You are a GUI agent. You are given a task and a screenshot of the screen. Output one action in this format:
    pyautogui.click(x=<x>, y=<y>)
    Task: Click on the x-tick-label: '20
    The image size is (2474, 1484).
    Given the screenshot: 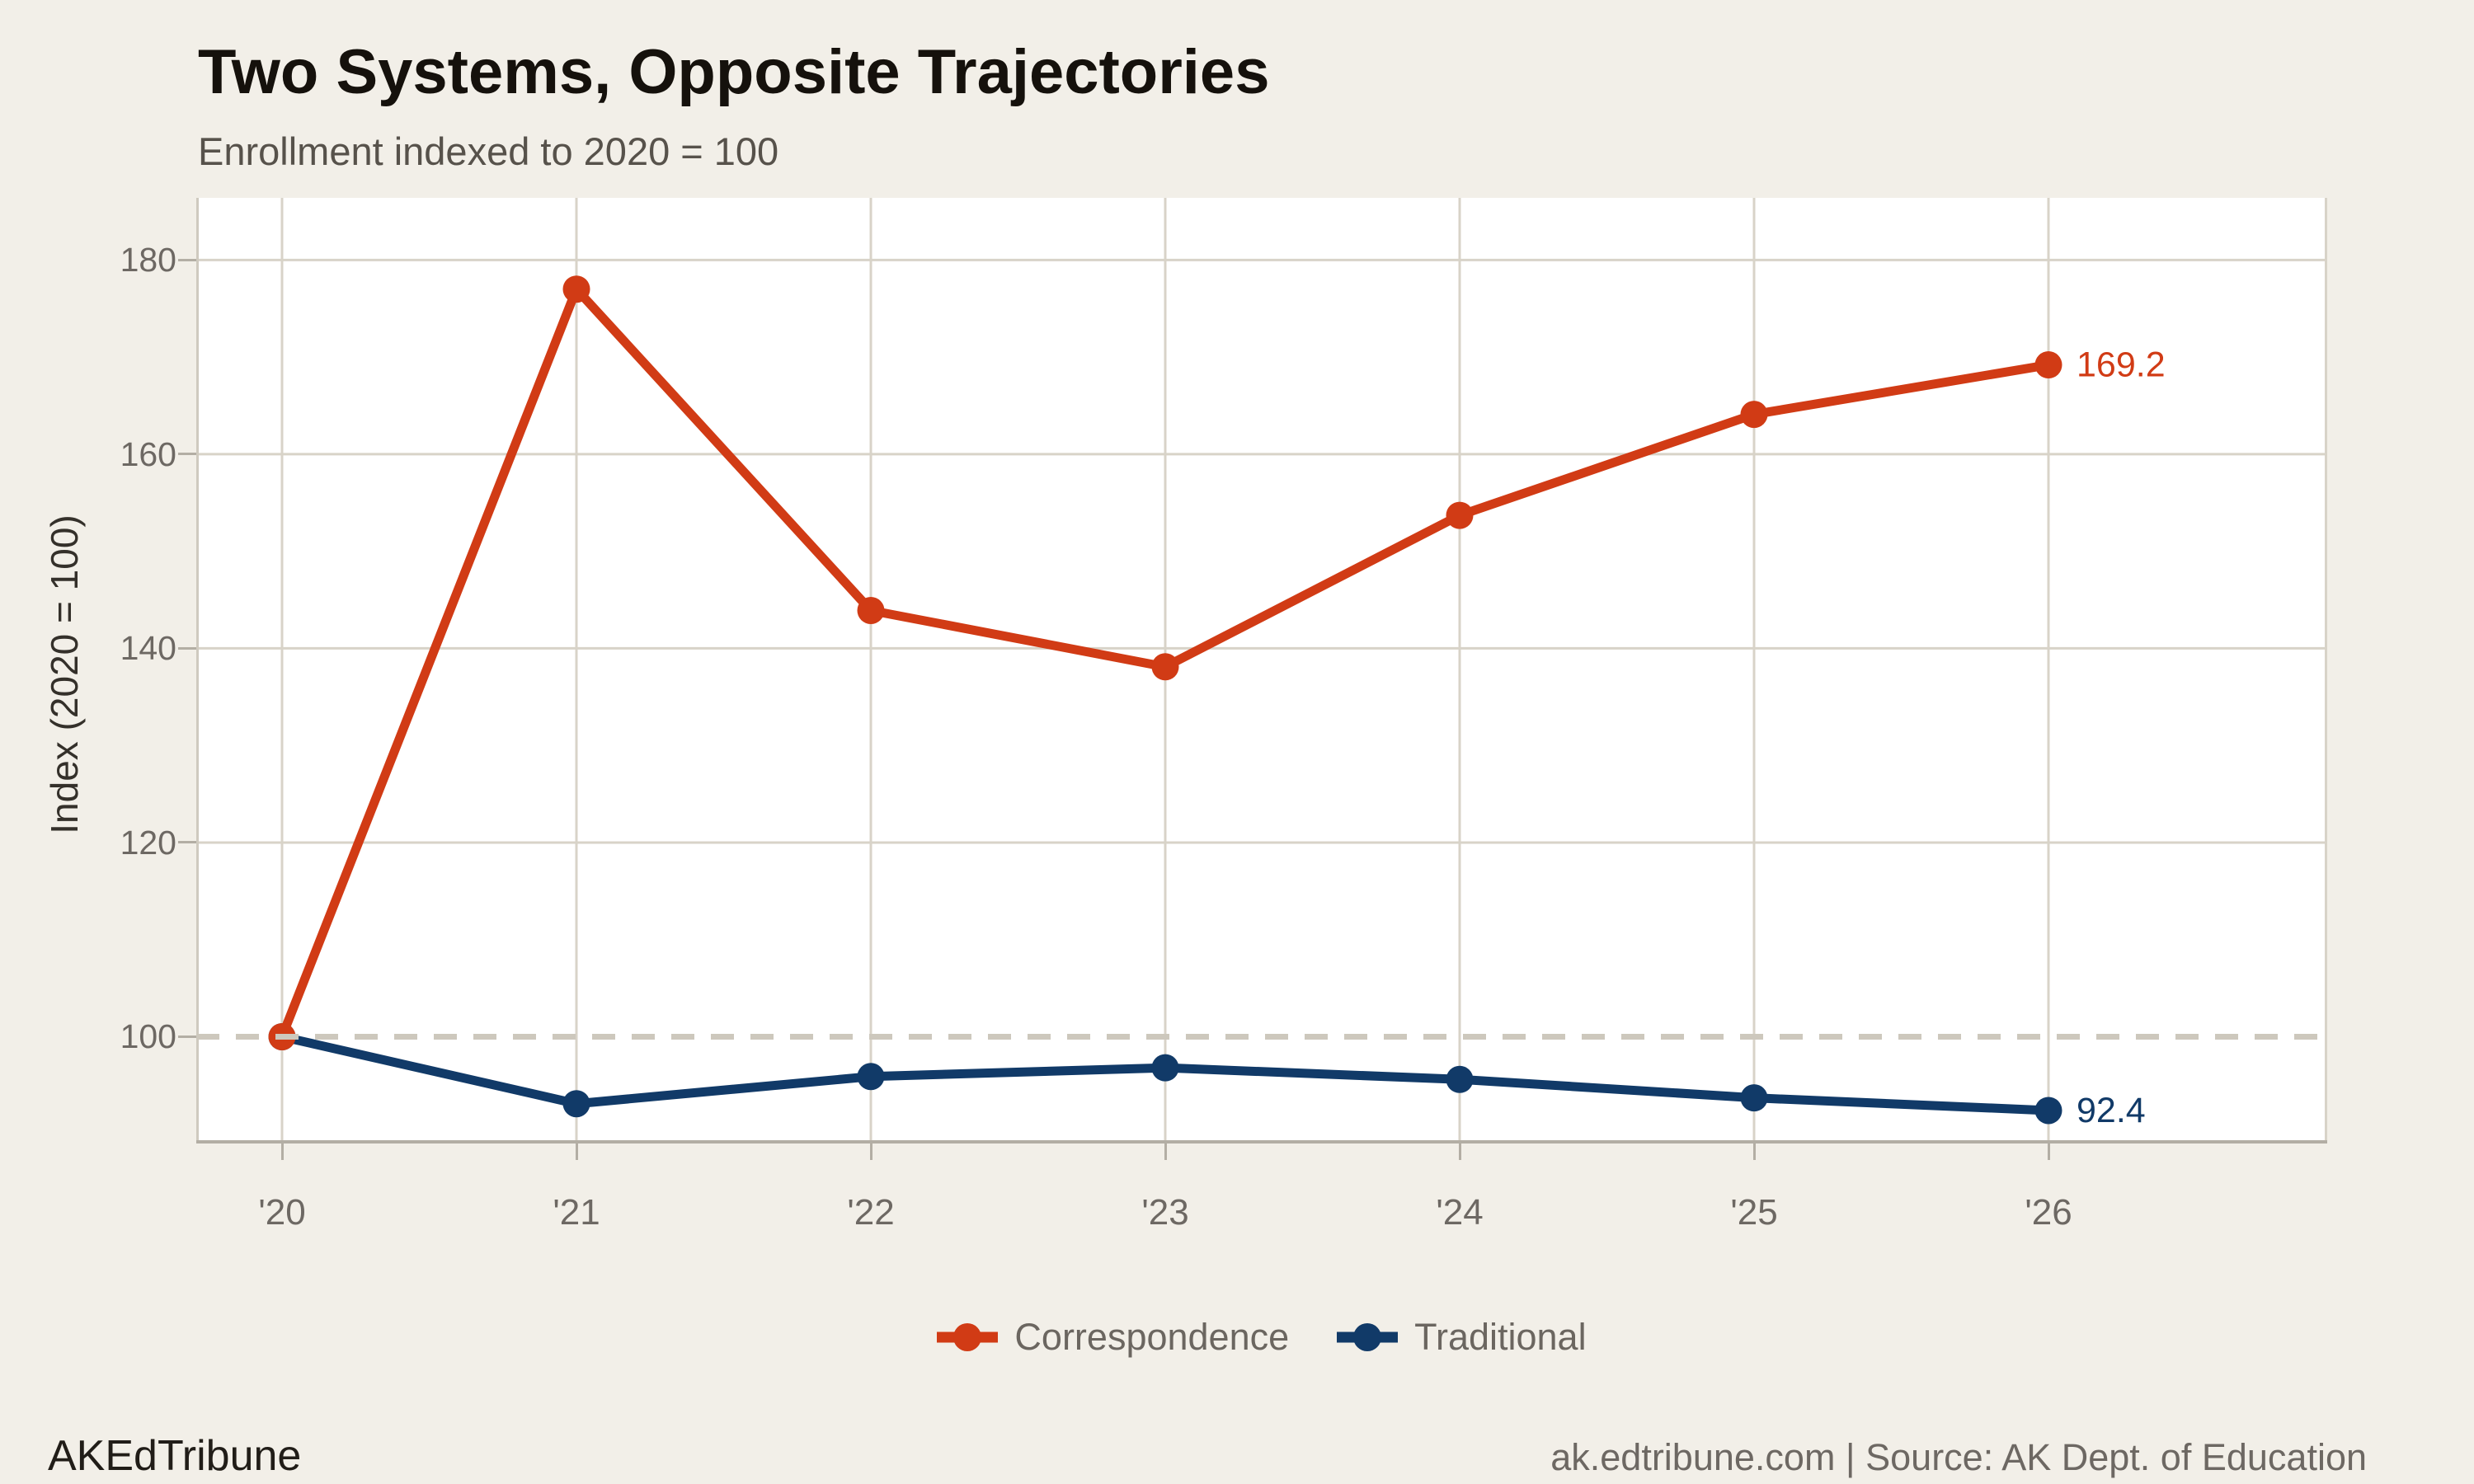 What is the action you would take?
    pyautogui.click(x=282, y=1212)
    